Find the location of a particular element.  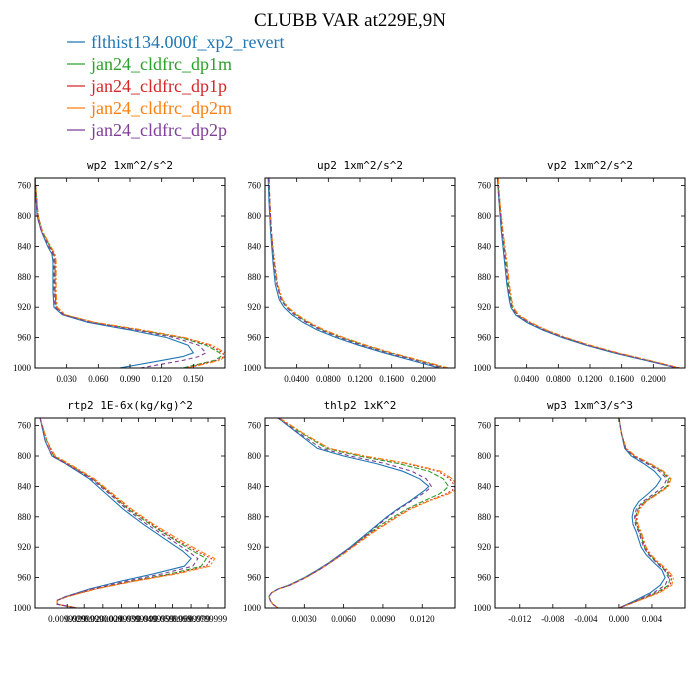

x-tick-label: -0.004 is located at coordinates (586, 619).